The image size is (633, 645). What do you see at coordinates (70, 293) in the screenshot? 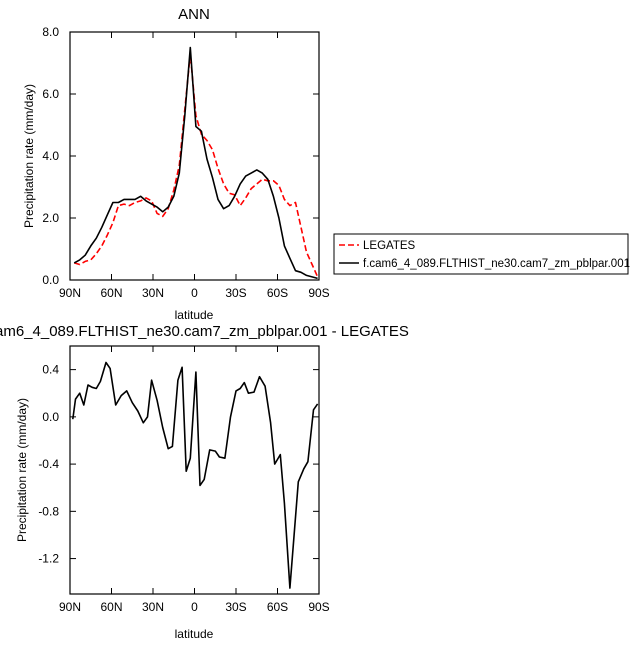
I see `chart-1-x-tick-label: 90N` at bounding box center [70, 293].